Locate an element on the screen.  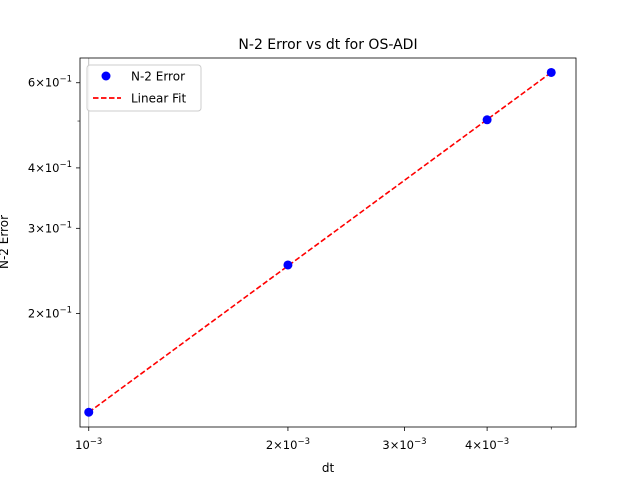
x-tick-label: 2×10⁻³ is located at coordinates (288, 444).